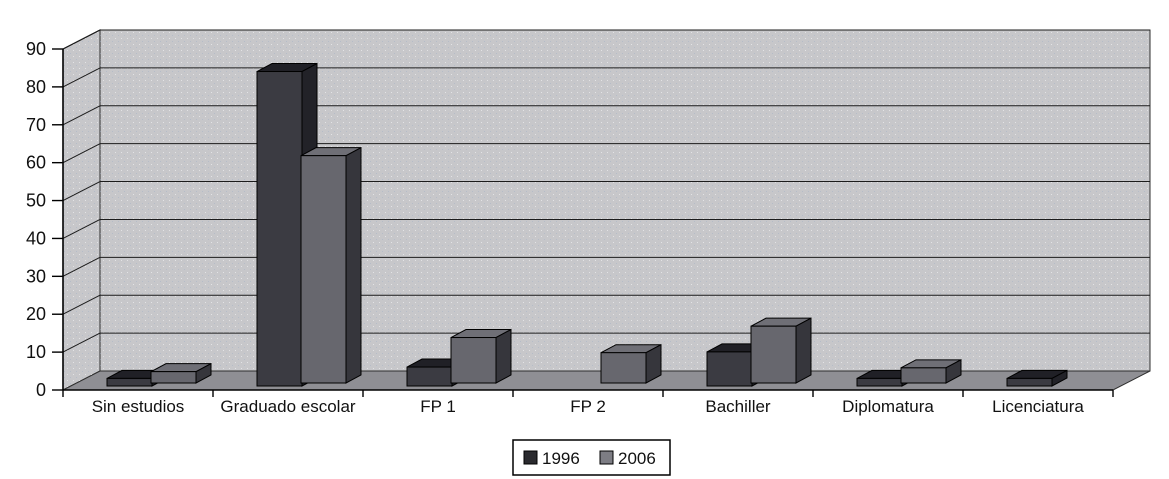 This screenshot has width=1169, height=479. Describe the element at coordinates (36, 201) in the screenshot. I see `y-tick-label-50: 50` at that location.